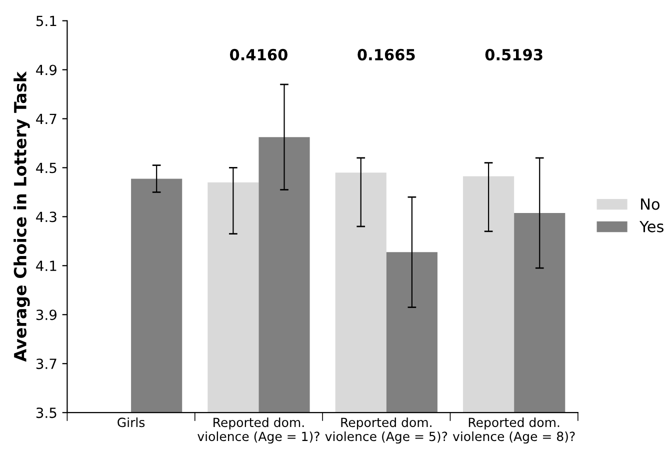  What do you see at coordinates (386, 430) in the screenshot?
I see `x-tick-label: Reported dom. violence (Age = 5)?` at bounding box center [386, 430].